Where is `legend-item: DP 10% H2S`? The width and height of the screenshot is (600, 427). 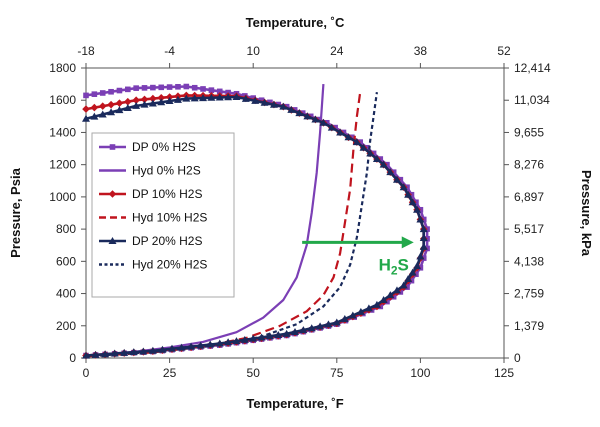
legend-item: DP 10% H2S is located at coordinates (150, 194).